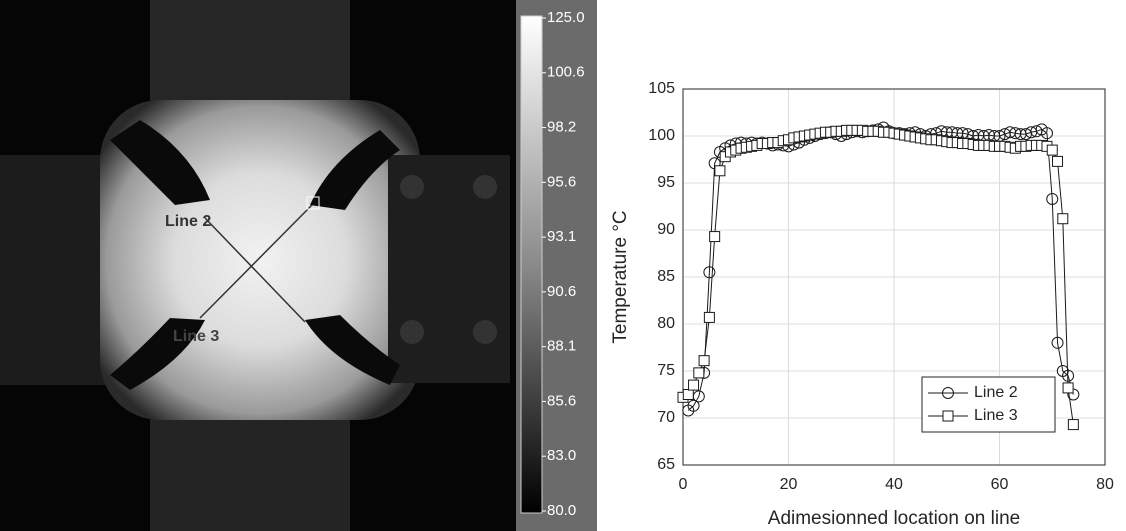 The width and height of the screenshot is (1126, 531). I want to click on colorbar-label: 125.0, so click(566, 17).